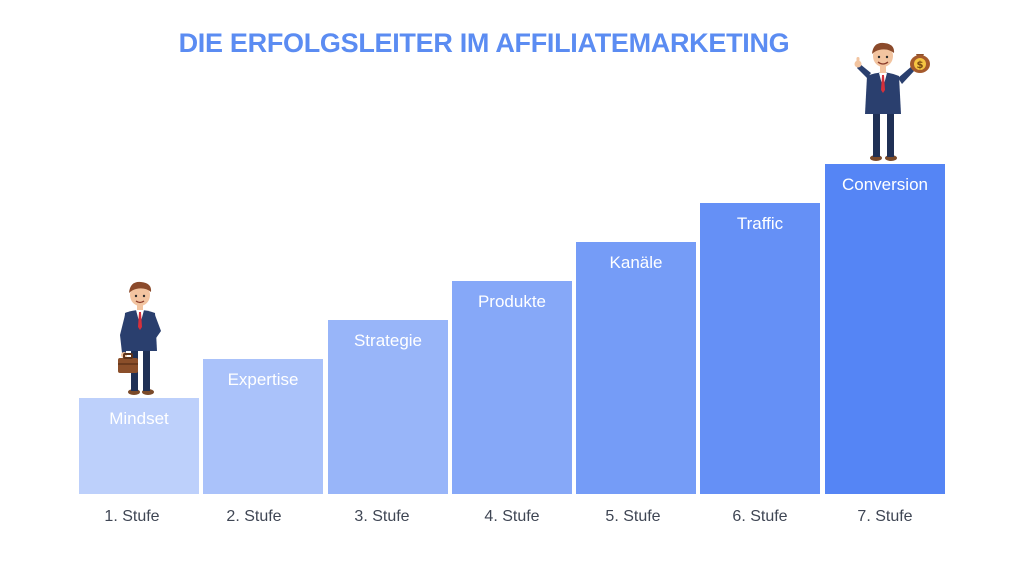 The height and width of the screenshot is (576, 1024). What do you see at coordinates (892, 101) in the screenshot?
I see `businessman-with-money-bag-icon: $` at bounding box center [892, 101].